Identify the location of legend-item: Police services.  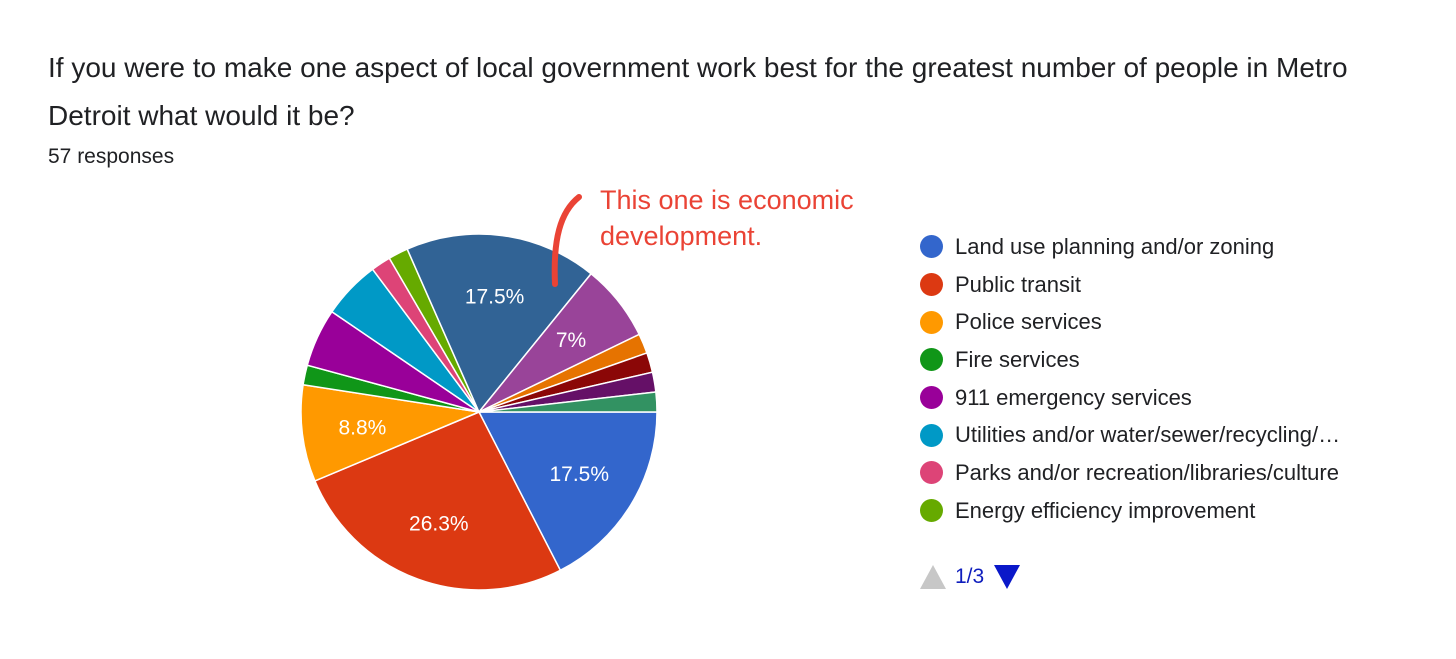
(1130, 322).